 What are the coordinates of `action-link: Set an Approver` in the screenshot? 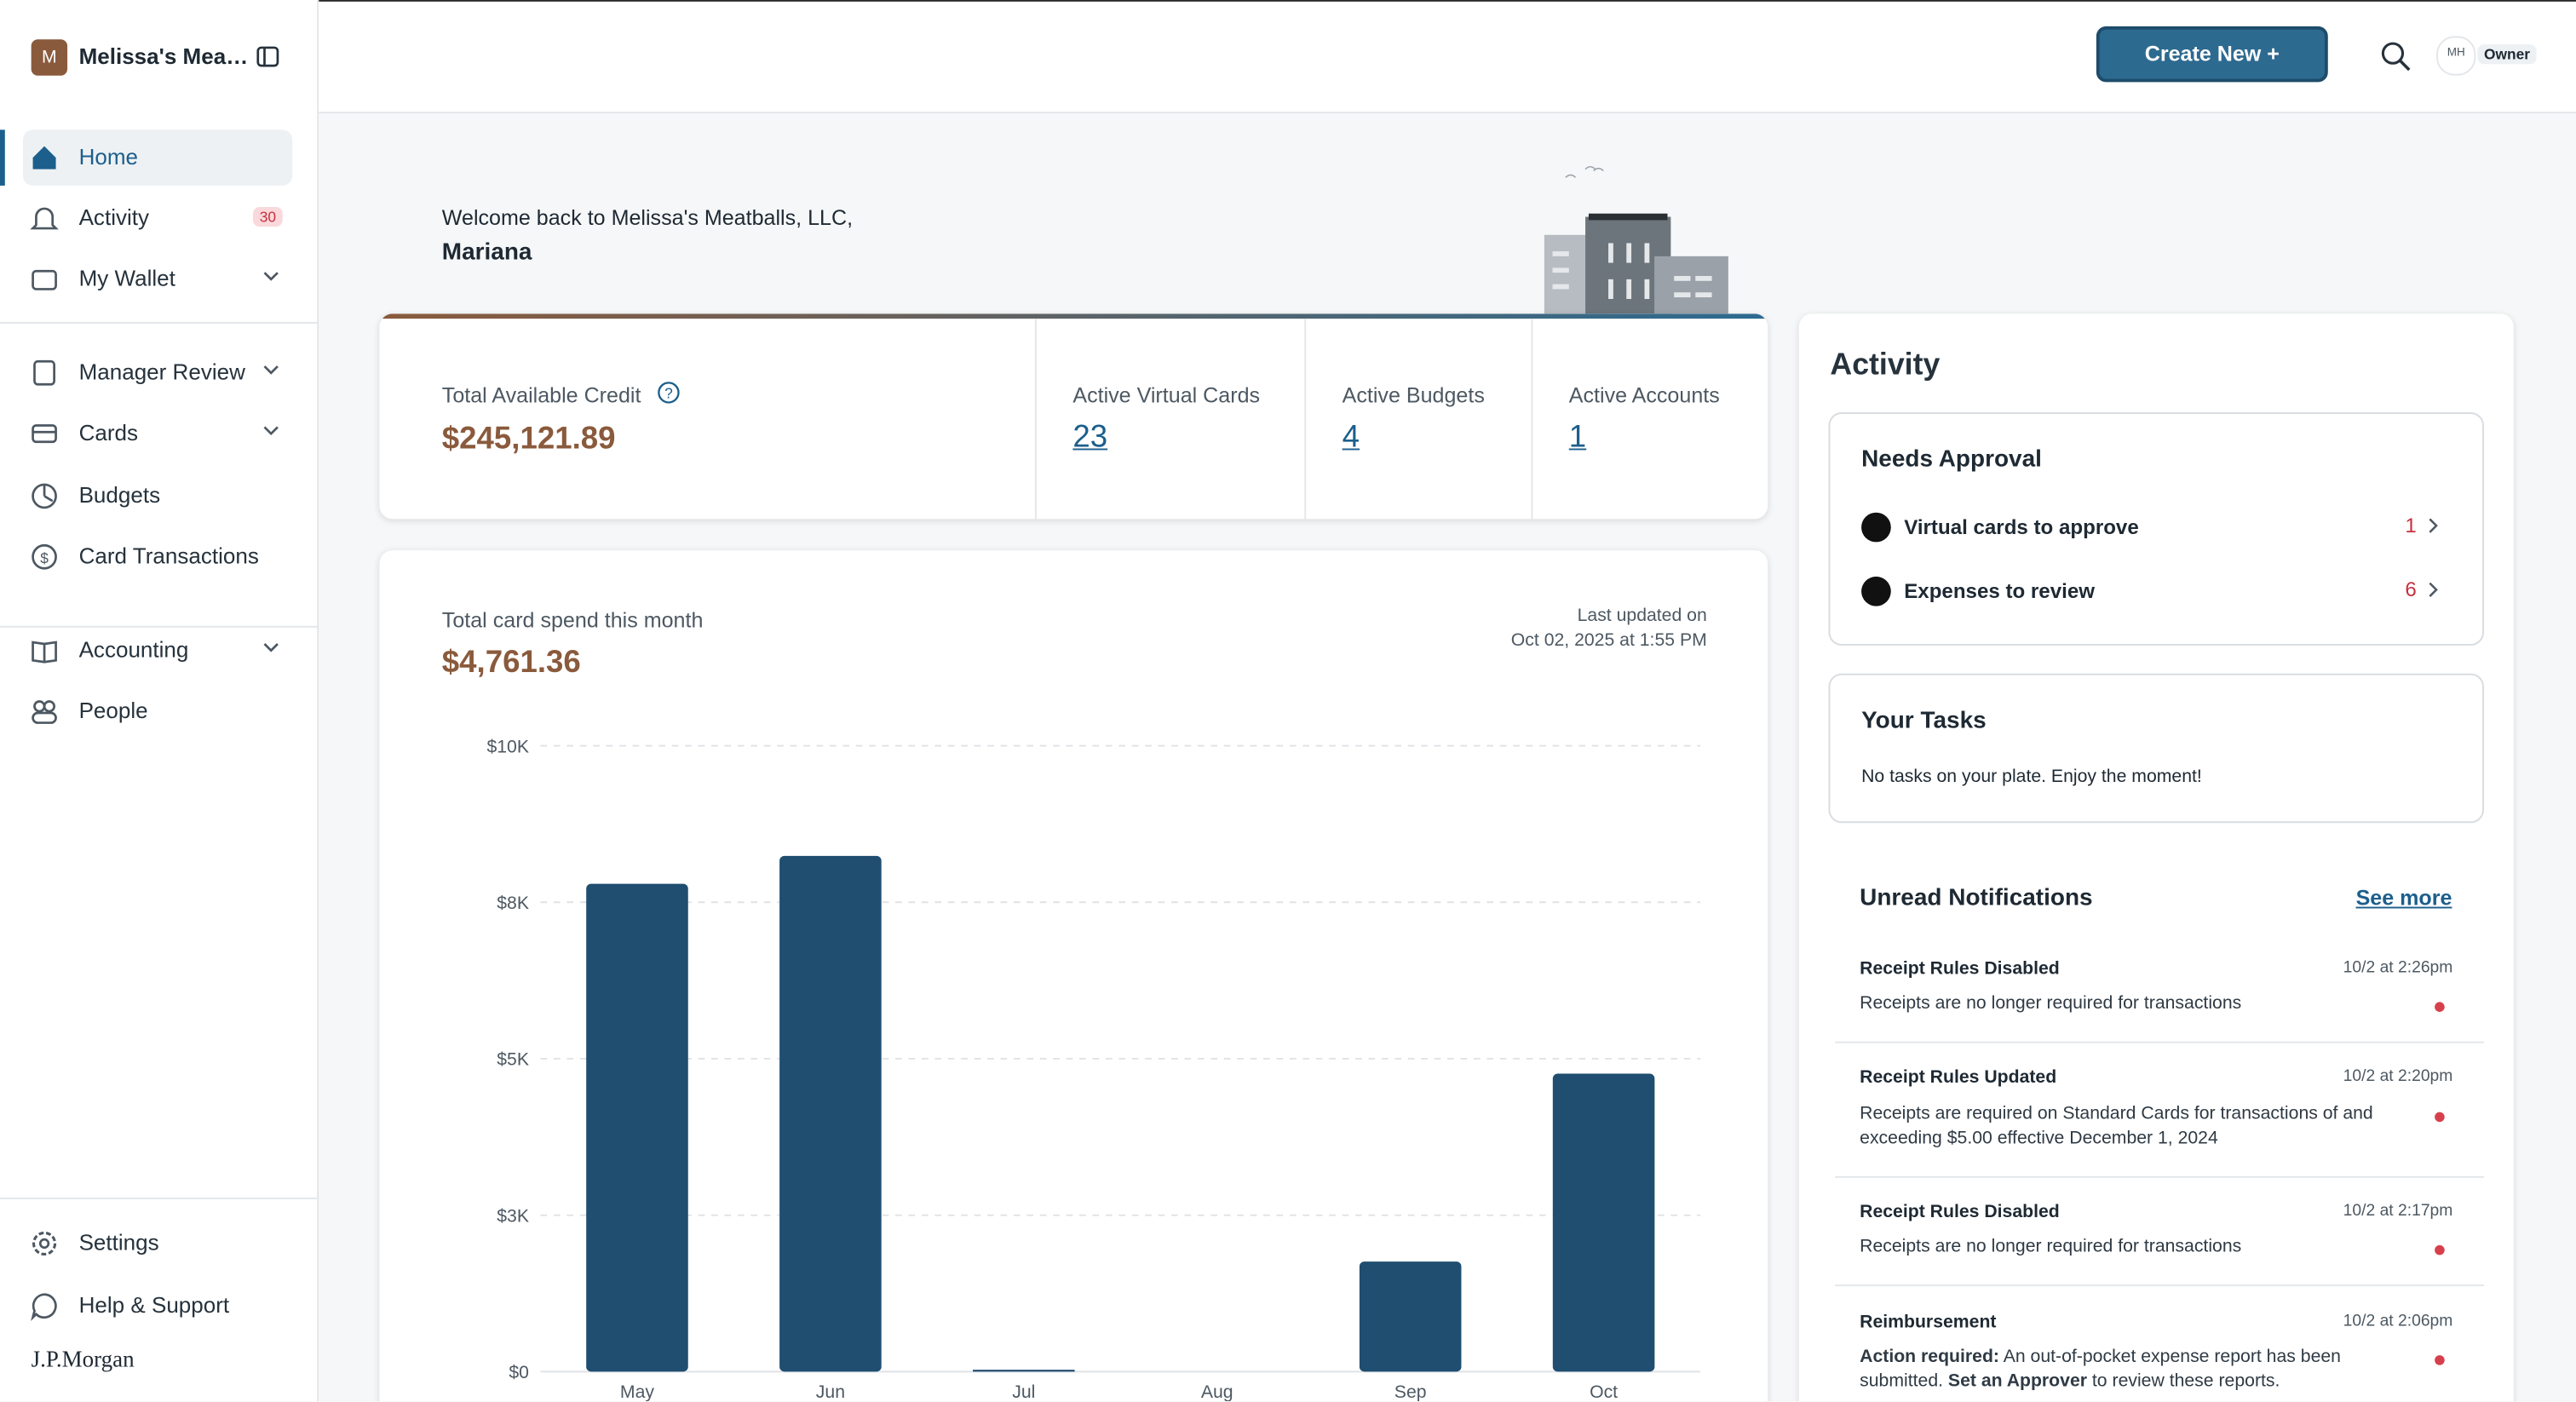 It's located at (2018, 1381).